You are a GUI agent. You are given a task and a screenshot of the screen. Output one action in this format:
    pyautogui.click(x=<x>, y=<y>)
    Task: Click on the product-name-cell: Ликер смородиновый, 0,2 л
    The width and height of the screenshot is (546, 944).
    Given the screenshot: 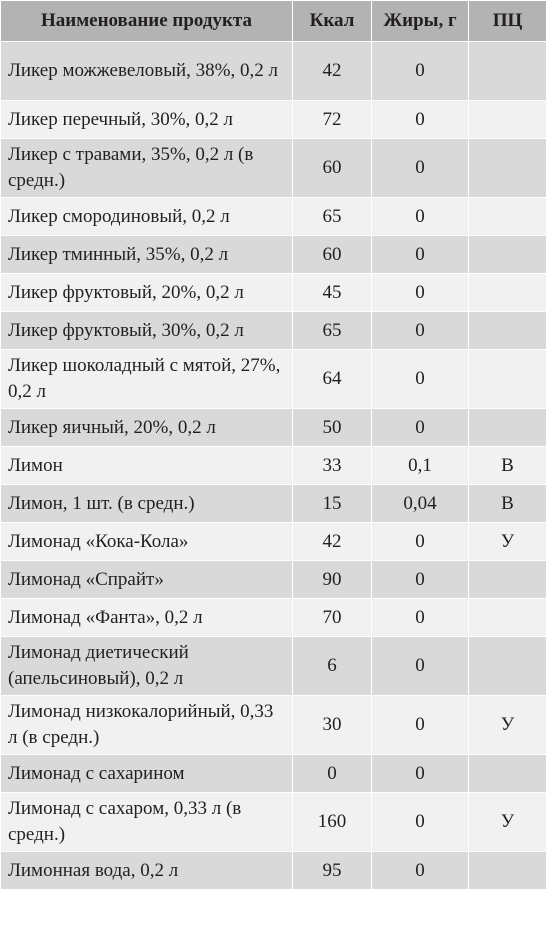 What is the action you would take?
    pyautogui.click(x=146, y=216)
    